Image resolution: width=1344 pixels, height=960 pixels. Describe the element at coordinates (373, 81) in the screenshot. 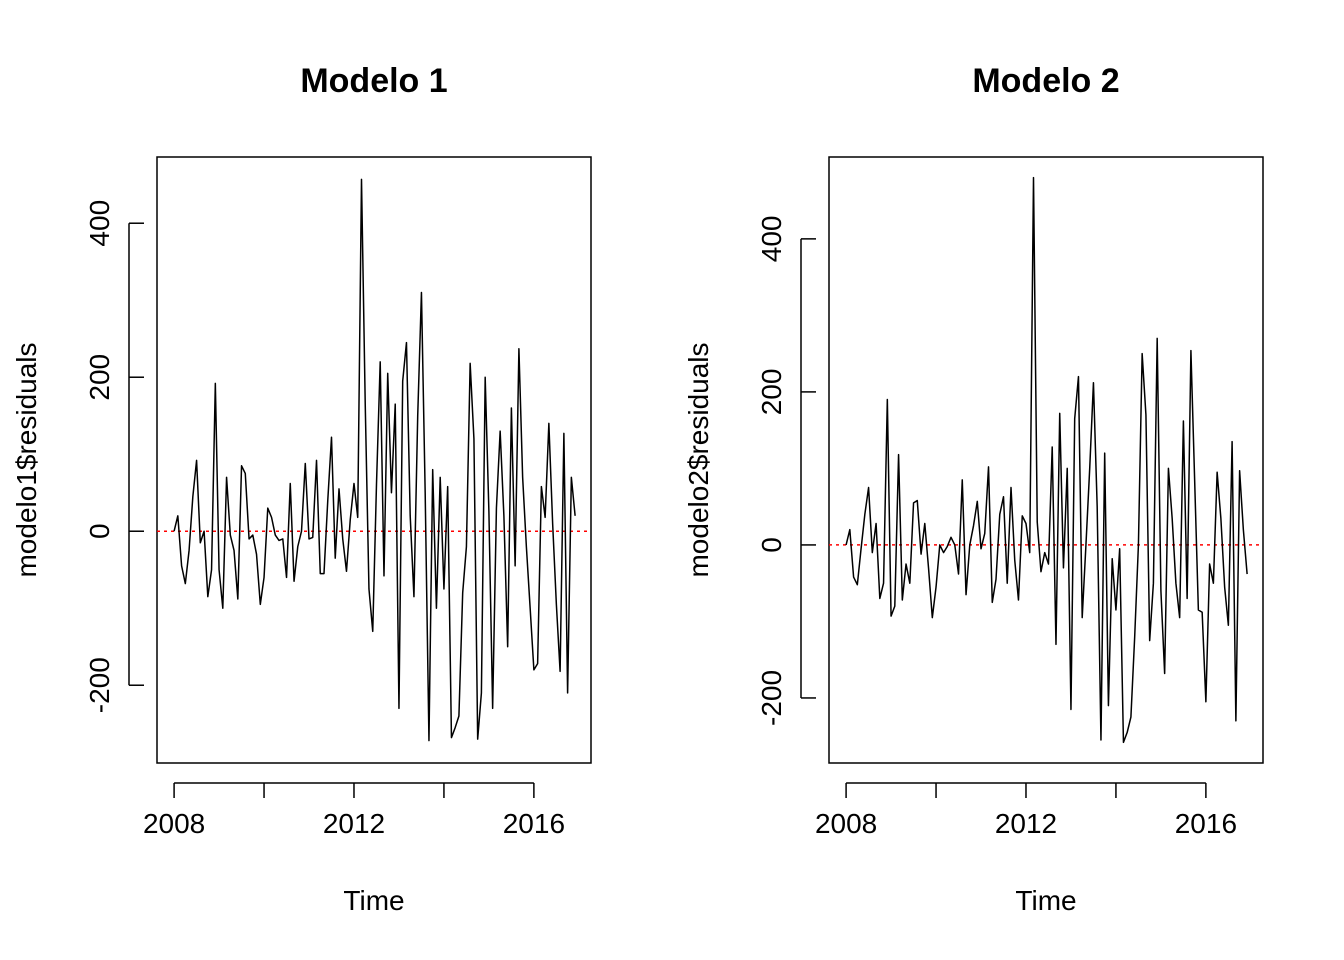

I see `chart-title: Modelo 1` at that location.